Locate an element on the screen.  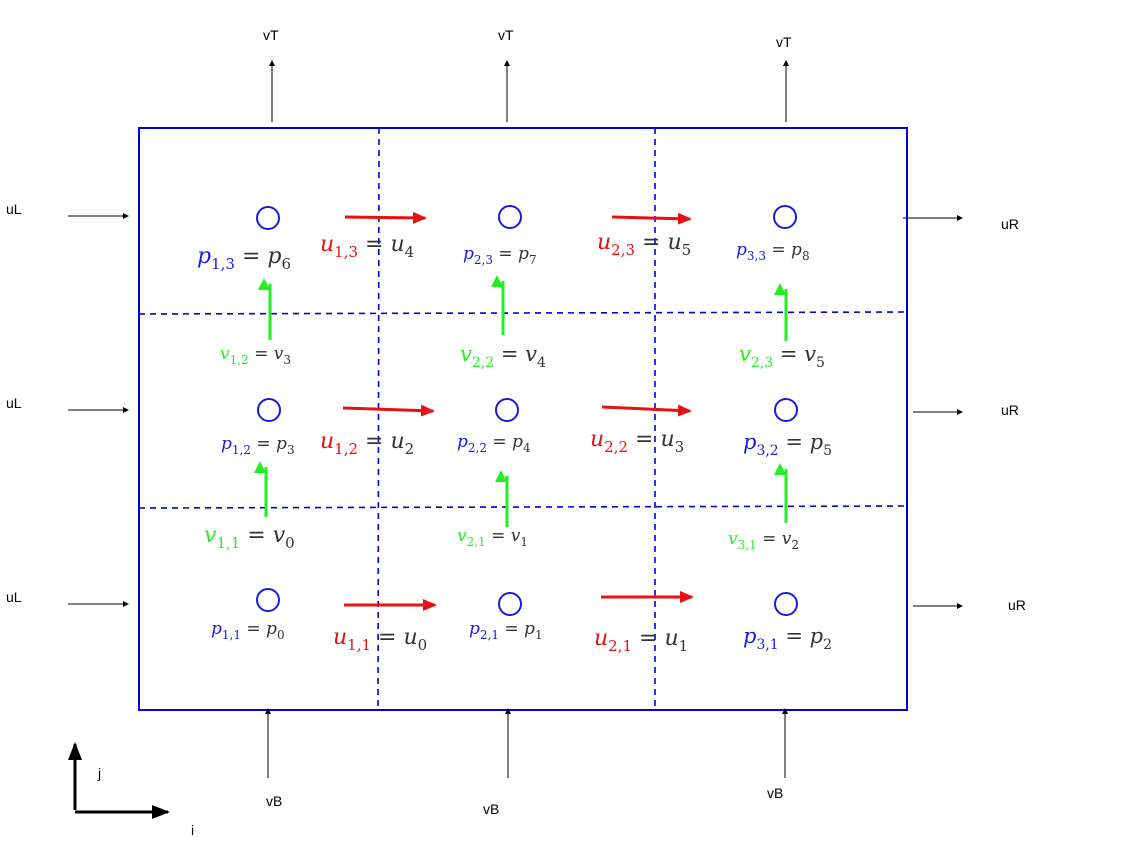
pressure-node-label: p3,1 = p2 is located at coordinates (787, 638).